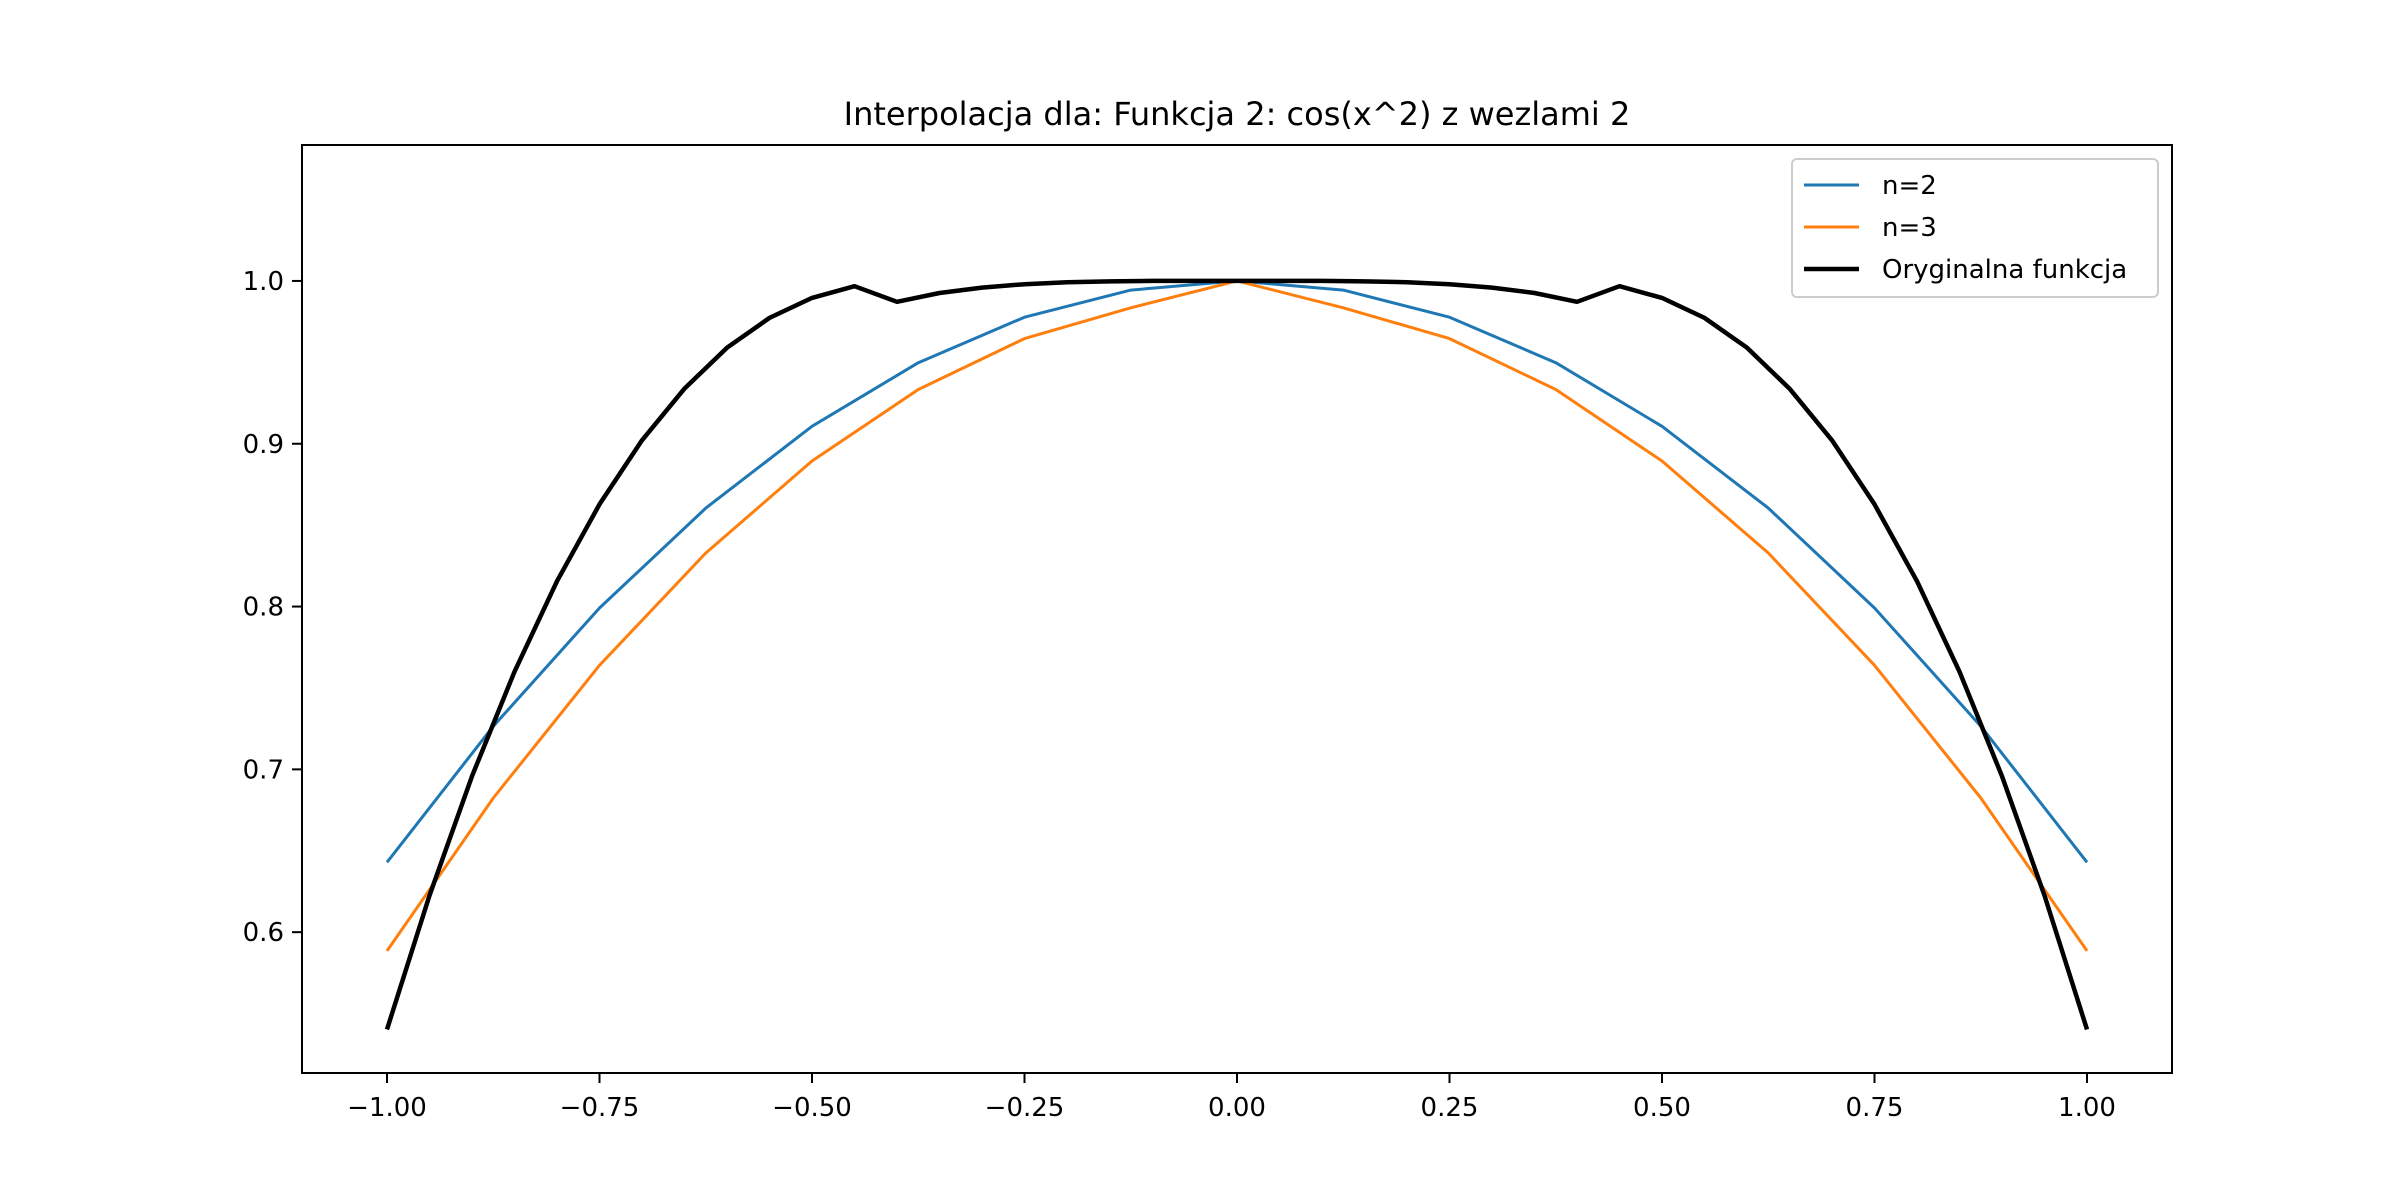 The image size is (2400, 1204). Describe the element at coordinates (263, 608) in the screenshot. I see `y-tick-label: 0.8` at that location.